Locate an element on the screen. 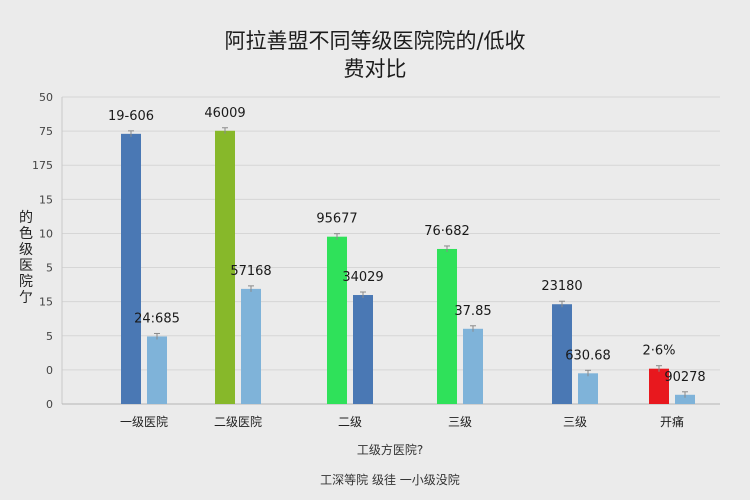  data-label: 19-606 is located at coordinates (131, 116).